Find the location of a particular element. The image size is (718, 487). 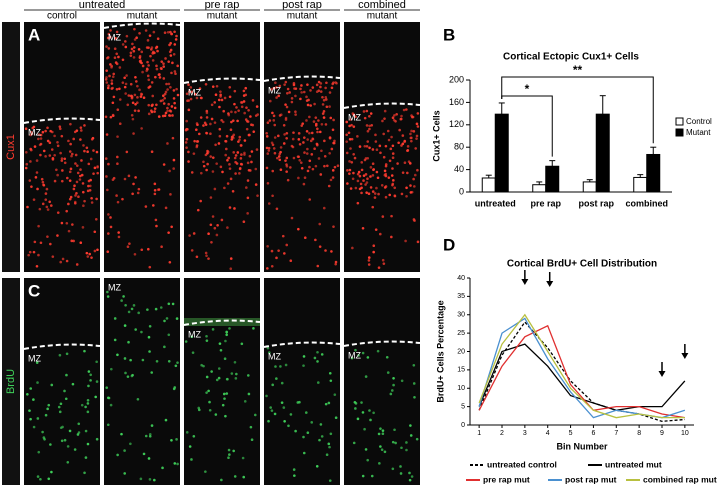

data-line is located at coordinates (581, 371).